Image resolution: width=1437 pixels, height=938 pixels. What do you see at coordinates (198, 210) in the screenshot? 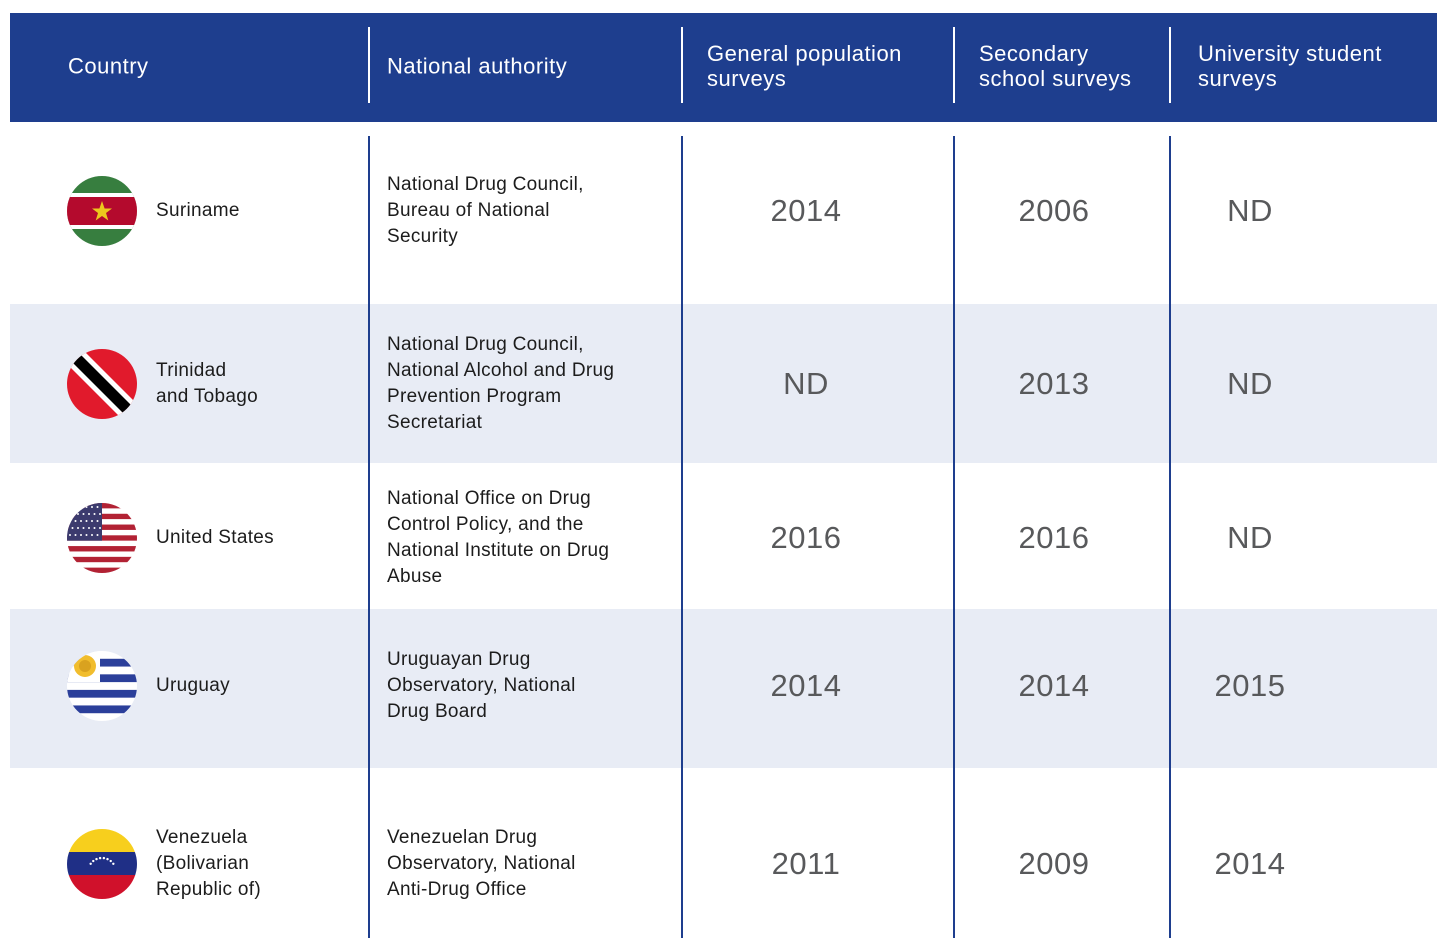
I see `country-name: Suriname` at bounding box center [198, 210].